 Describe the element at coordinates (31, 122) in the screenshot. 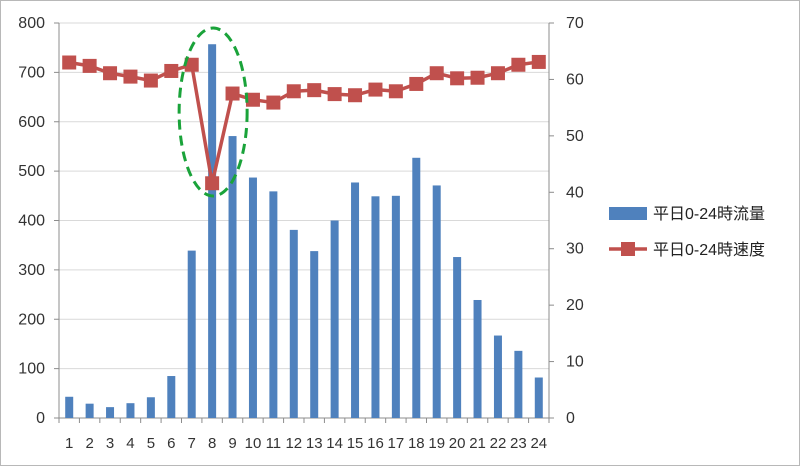

I see `left-y-tick-label: 600` at that location.